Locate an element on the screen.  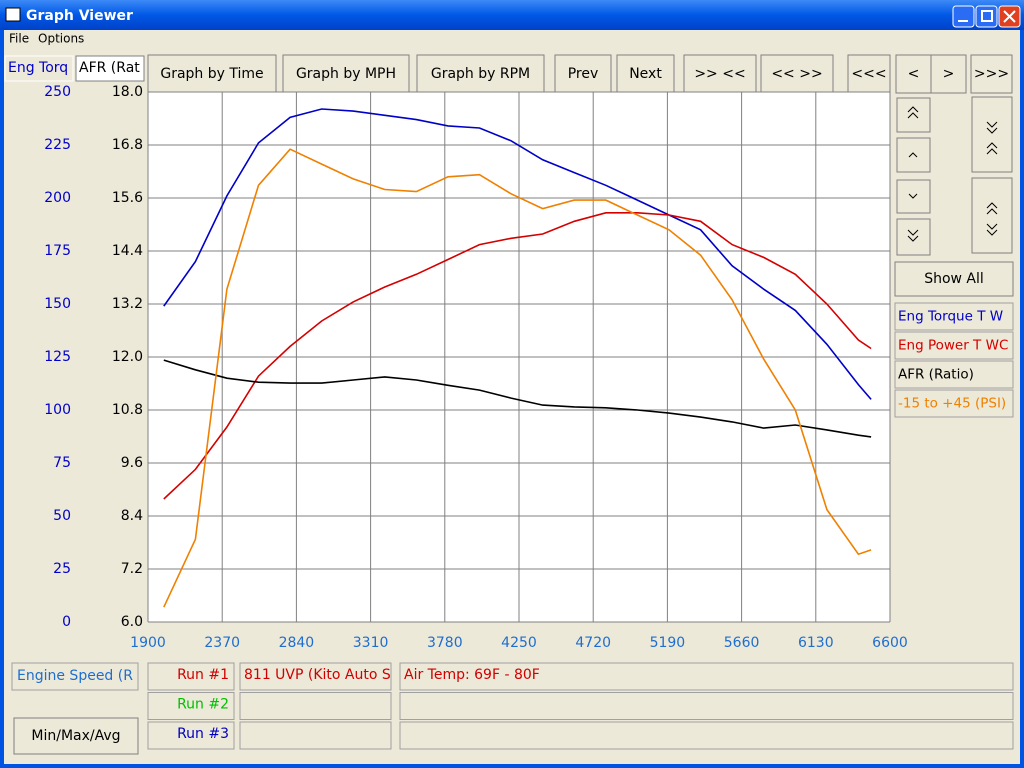
y-tick-label: 200 is located at coordinates (57, 198).